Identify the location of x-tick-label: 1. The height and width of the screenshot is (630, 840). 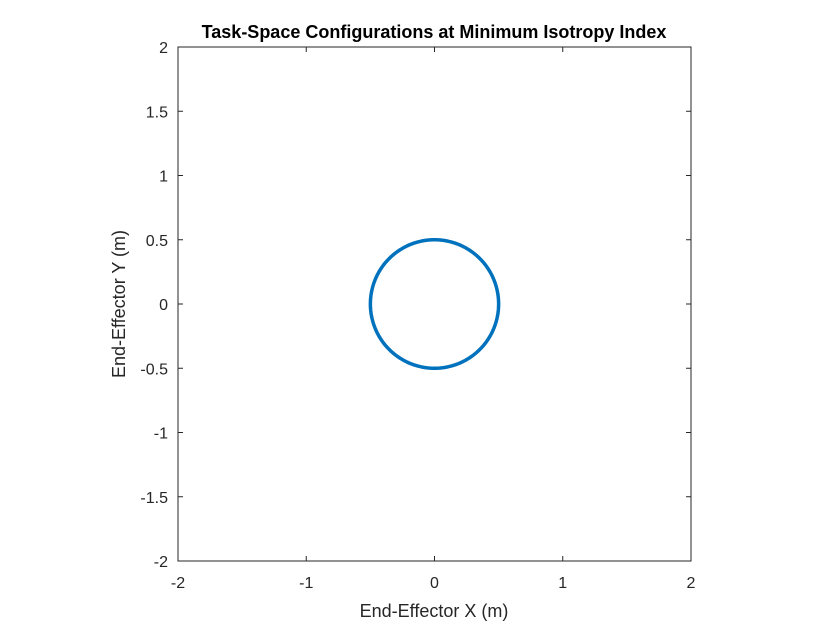
(562, 583).